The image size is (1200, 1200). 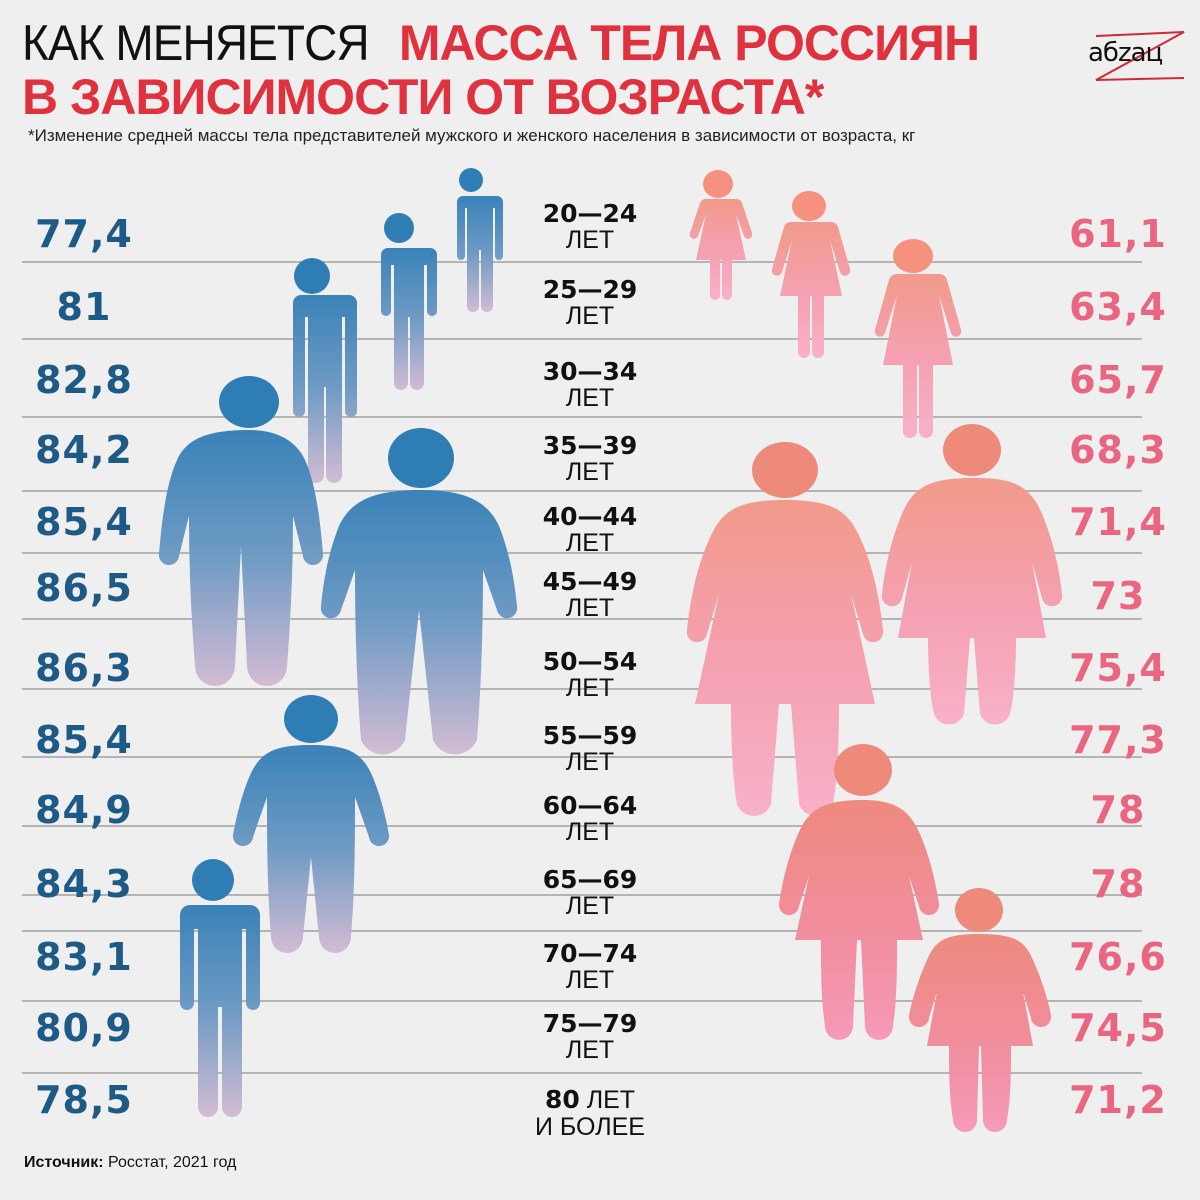 I want to click on male-value: 80,9, so click(x=84, y=1028).